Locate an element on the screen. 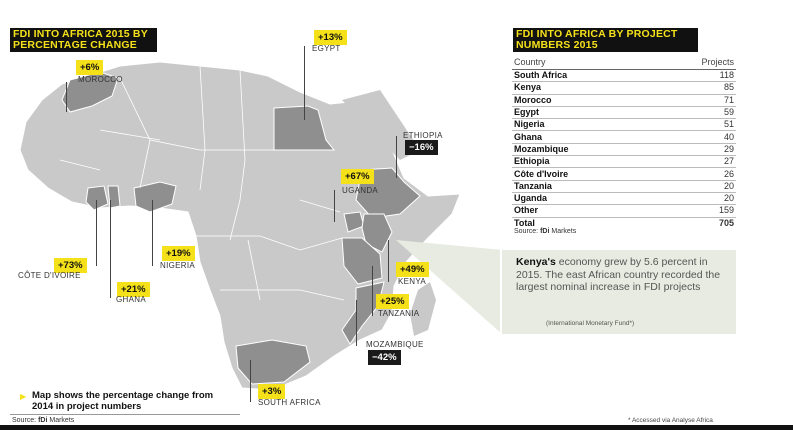  tanzania-label: TANZANIA is located at coordinates (399, 313).